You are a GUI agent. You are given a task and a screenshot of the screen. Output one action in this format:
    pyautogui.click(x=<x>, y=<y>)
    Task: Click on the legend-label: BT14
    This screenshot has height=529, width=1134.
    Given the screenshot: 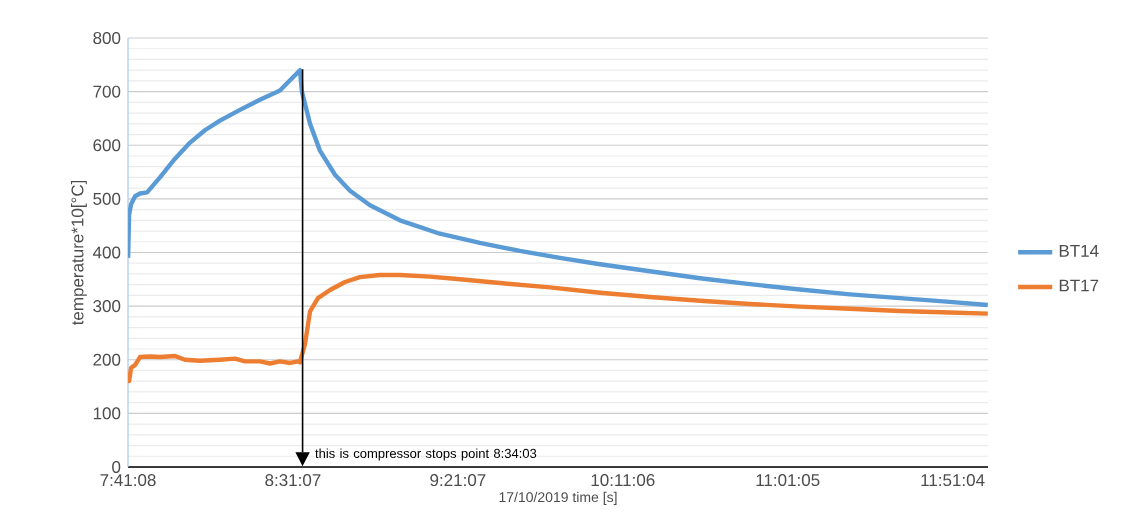 What is the action you would take?
    pyautogui.click(x=1079, y=250)
    